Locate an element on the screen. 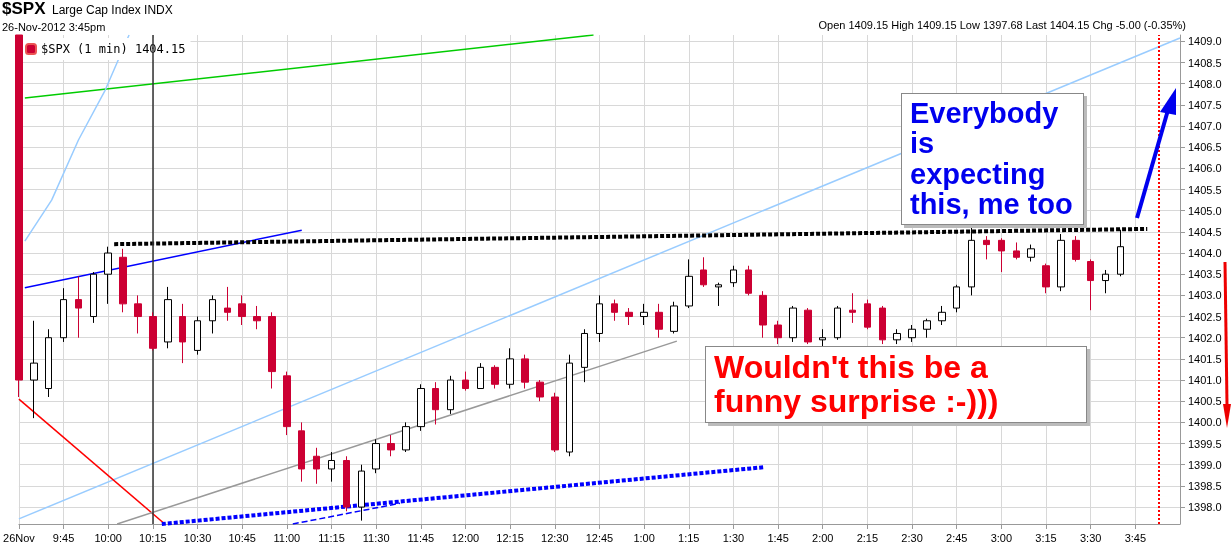 The height and width of the screenshot is (551, 1231). x-tick-label: 1:45 is located at coordinates (778, 537).